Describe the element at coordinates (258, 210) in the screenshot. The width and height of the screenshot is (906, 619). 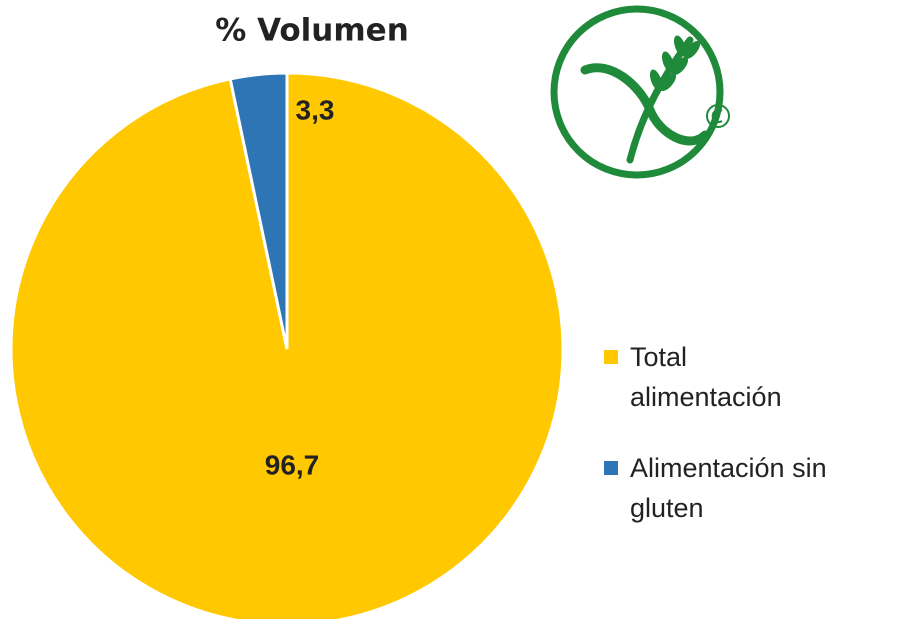
I see `pie-slice` at that location.